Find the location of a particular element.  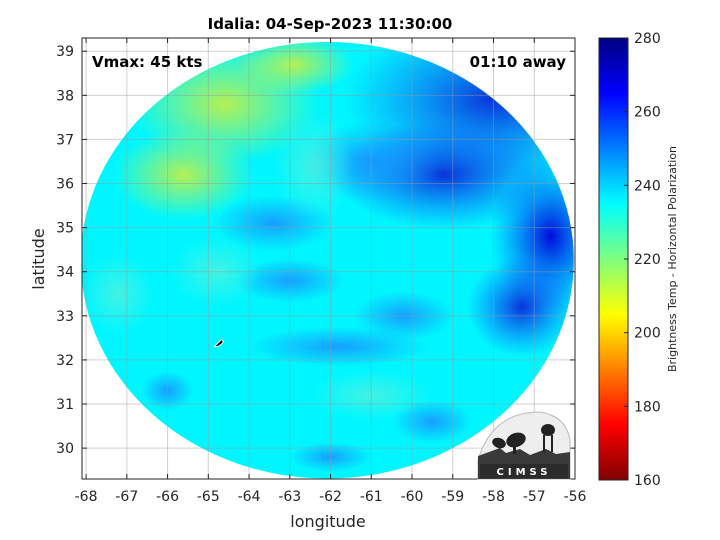

y-tick-label: 36 is located at coordinates (65, 185).